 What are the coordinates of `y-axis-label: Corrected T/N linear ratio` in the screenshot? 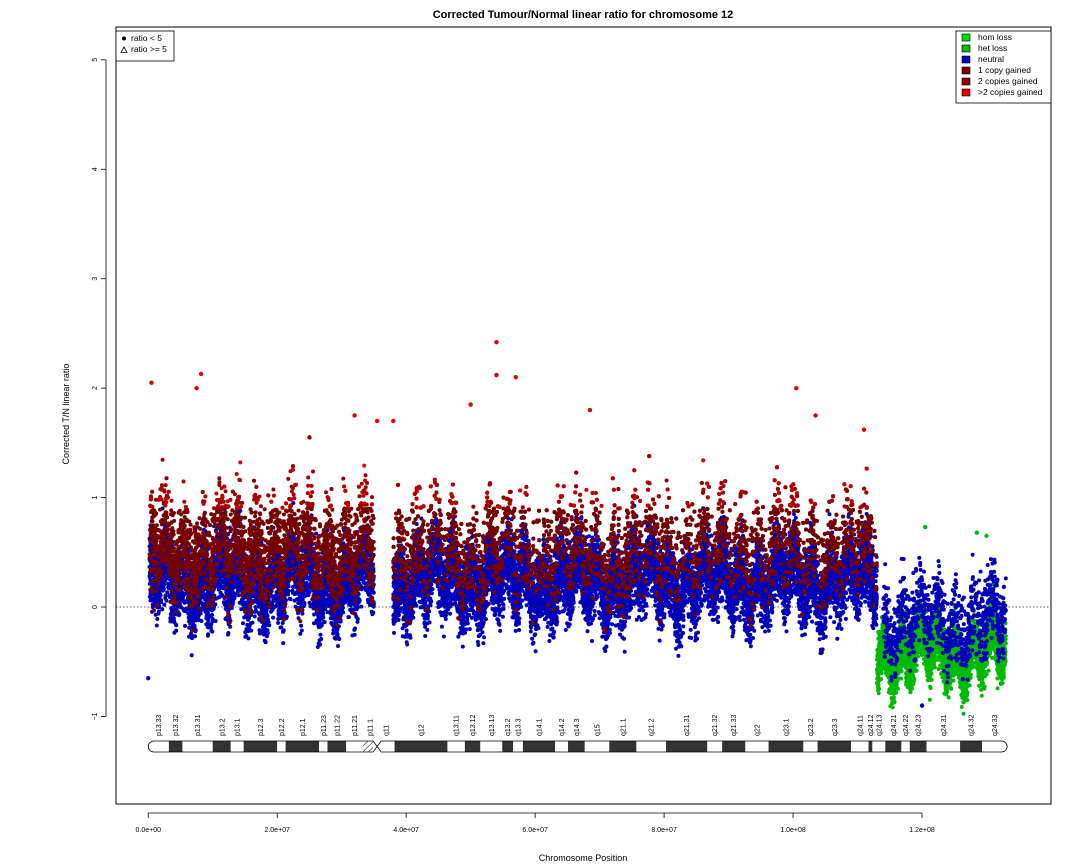 It's located at (66, 414).